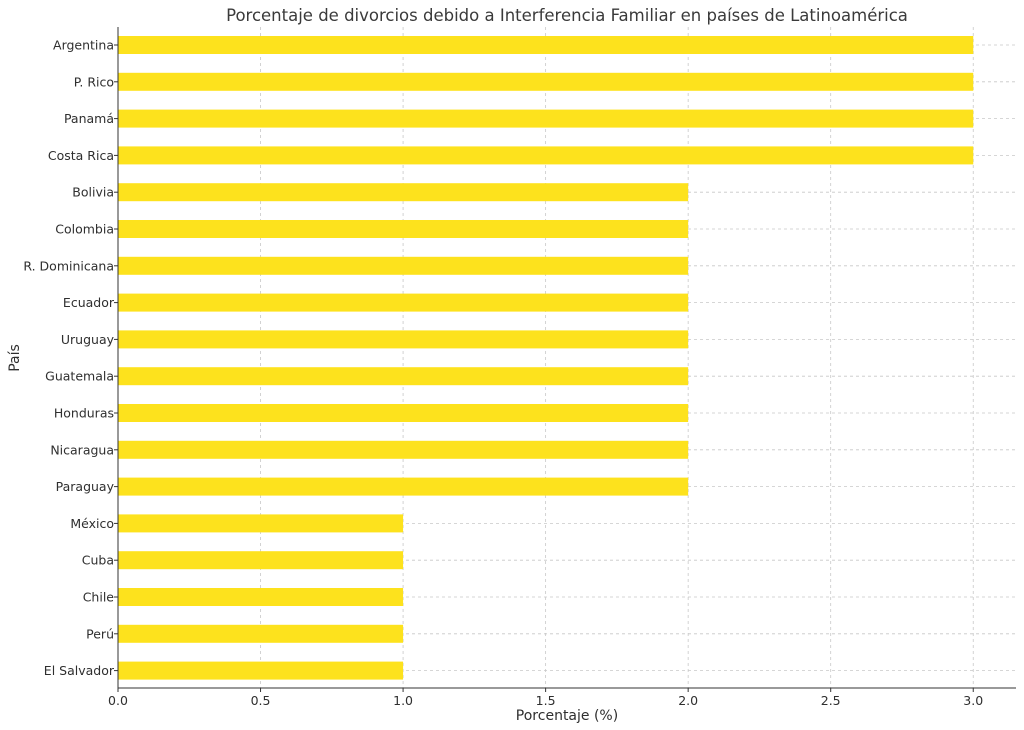  What do you see at coordinates (93, 192) in the screenshot?
I see `y-tick-label: Bolivia` at bounding box center [93, 192].